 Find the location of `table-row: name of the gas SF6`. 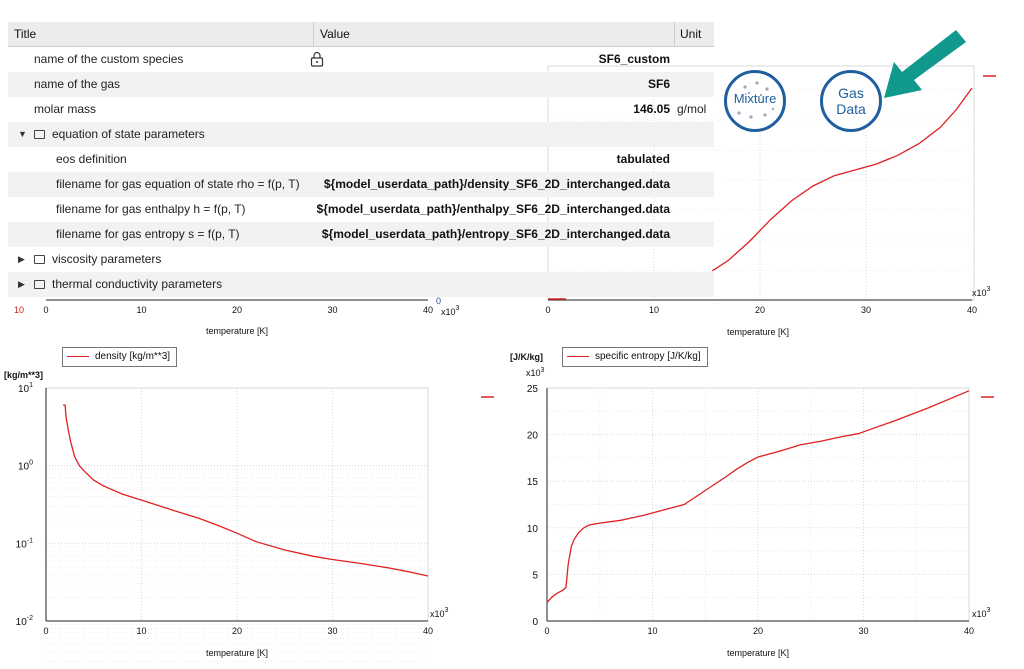

table-row: name of the gas SF6 is located at coordinates (361, 84).